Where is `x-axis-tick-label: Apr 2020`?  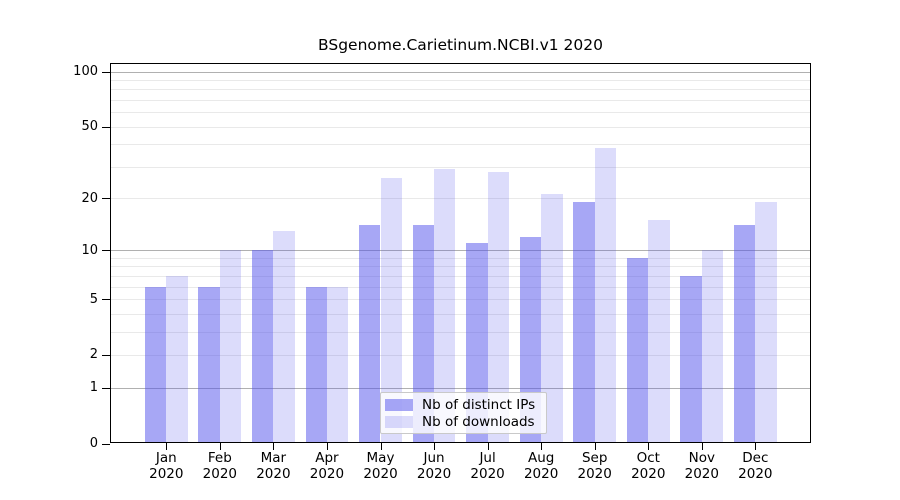
x-axis-tick-label: Apr 2020 is located at coordinates (327, 466).